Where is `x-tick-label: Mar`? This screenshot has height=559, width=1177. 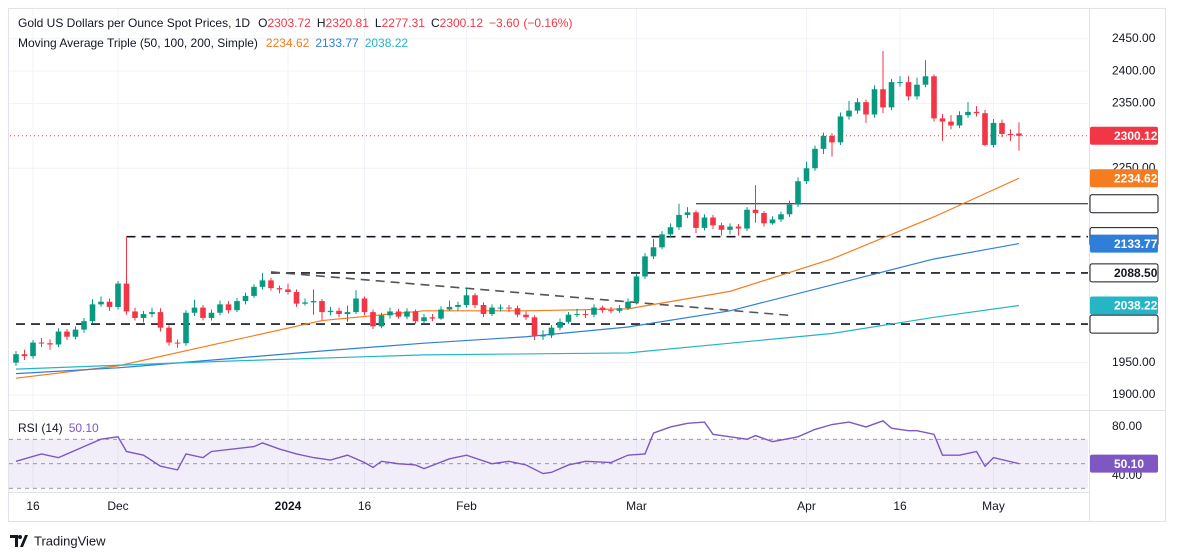 x-tick-label: Mar is located at coordinates (636, 506).